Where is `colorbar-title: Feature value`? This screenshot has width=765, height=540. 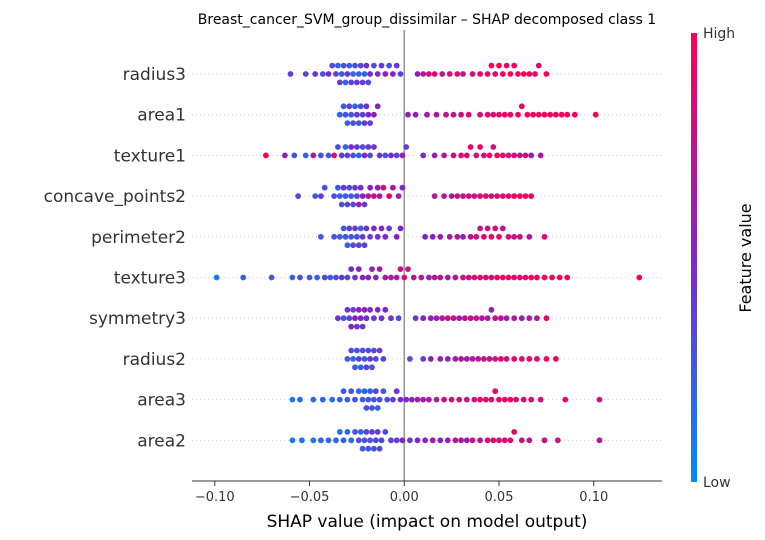
colorbar-title: Feature value is located at coordinates (745, 257).